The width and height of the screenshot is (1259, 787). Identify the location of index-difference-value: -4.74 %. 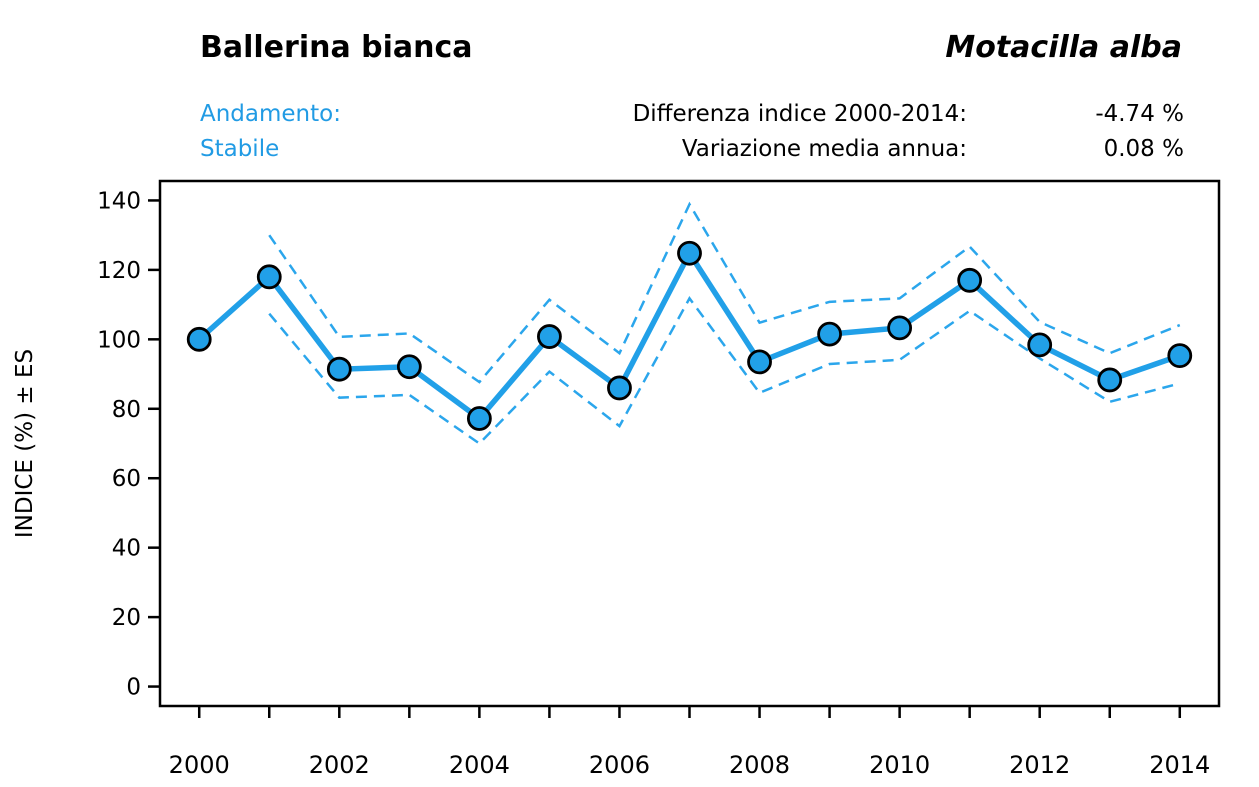
(1139, 114).